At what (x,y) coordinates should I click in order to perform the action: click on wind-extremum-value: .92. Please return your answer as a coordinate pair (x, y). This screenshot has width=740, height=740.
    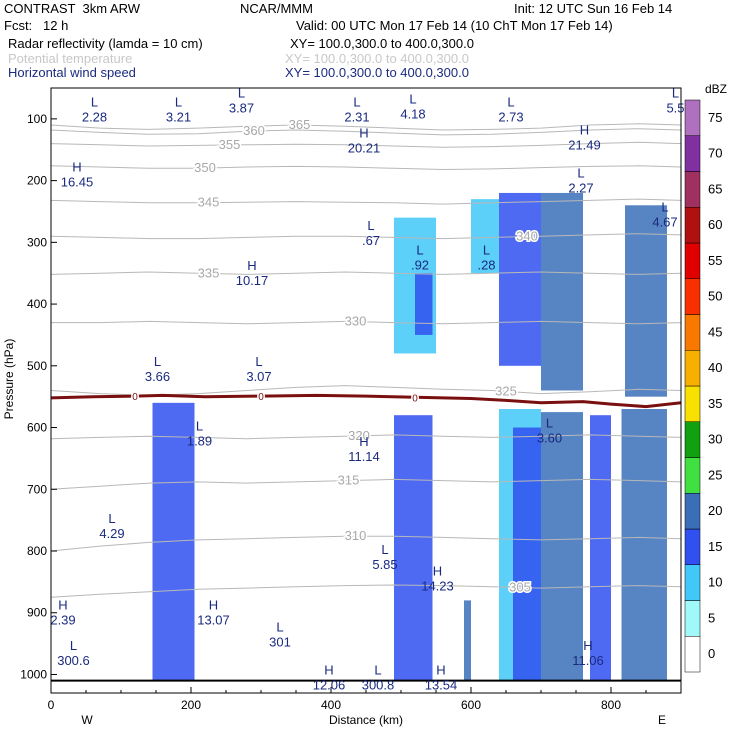
    Looking at the image, I should click on (420, 265).